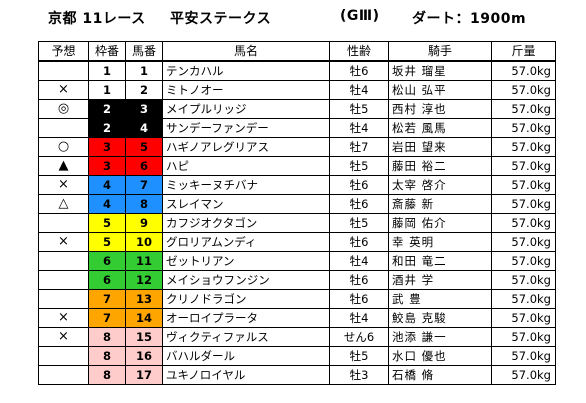 The image size is (586, 403). Describe the element at coordinates (246, 185) in the screenshot. I see `horse-name: ミッキーヌチバナ` at that location.